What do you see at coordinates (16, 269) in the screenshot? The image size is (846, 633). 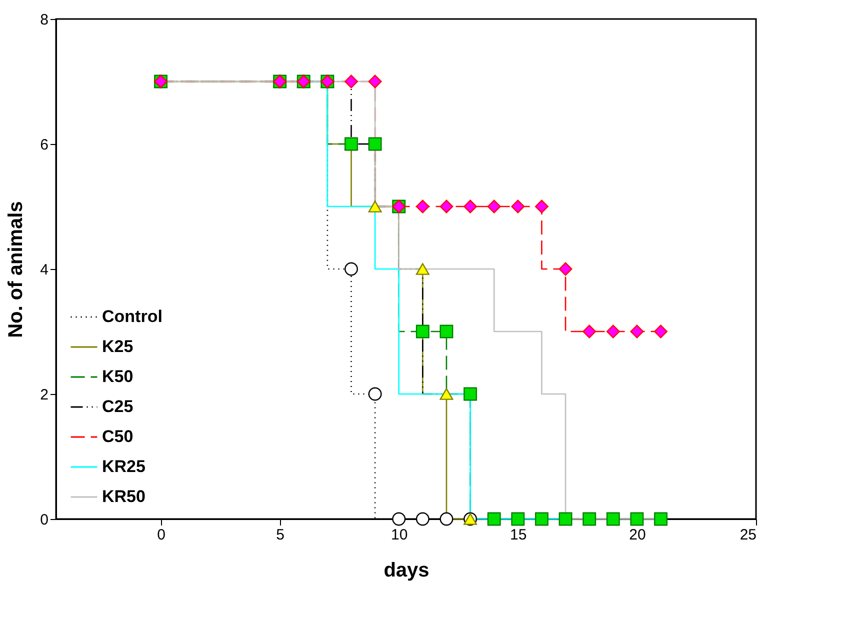 I see `y-axis-title: No. of animals` at bounding box center [16, 269].